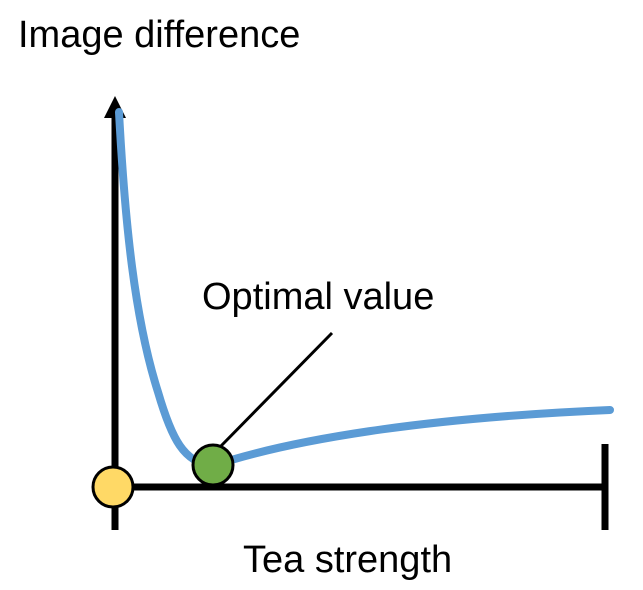 This screenshot has width=643, height=590. What do you see at coordinates (348, 560) in the screenshot?
I see `x-axis-label: Tea strength` at bounding box center [348, 560].